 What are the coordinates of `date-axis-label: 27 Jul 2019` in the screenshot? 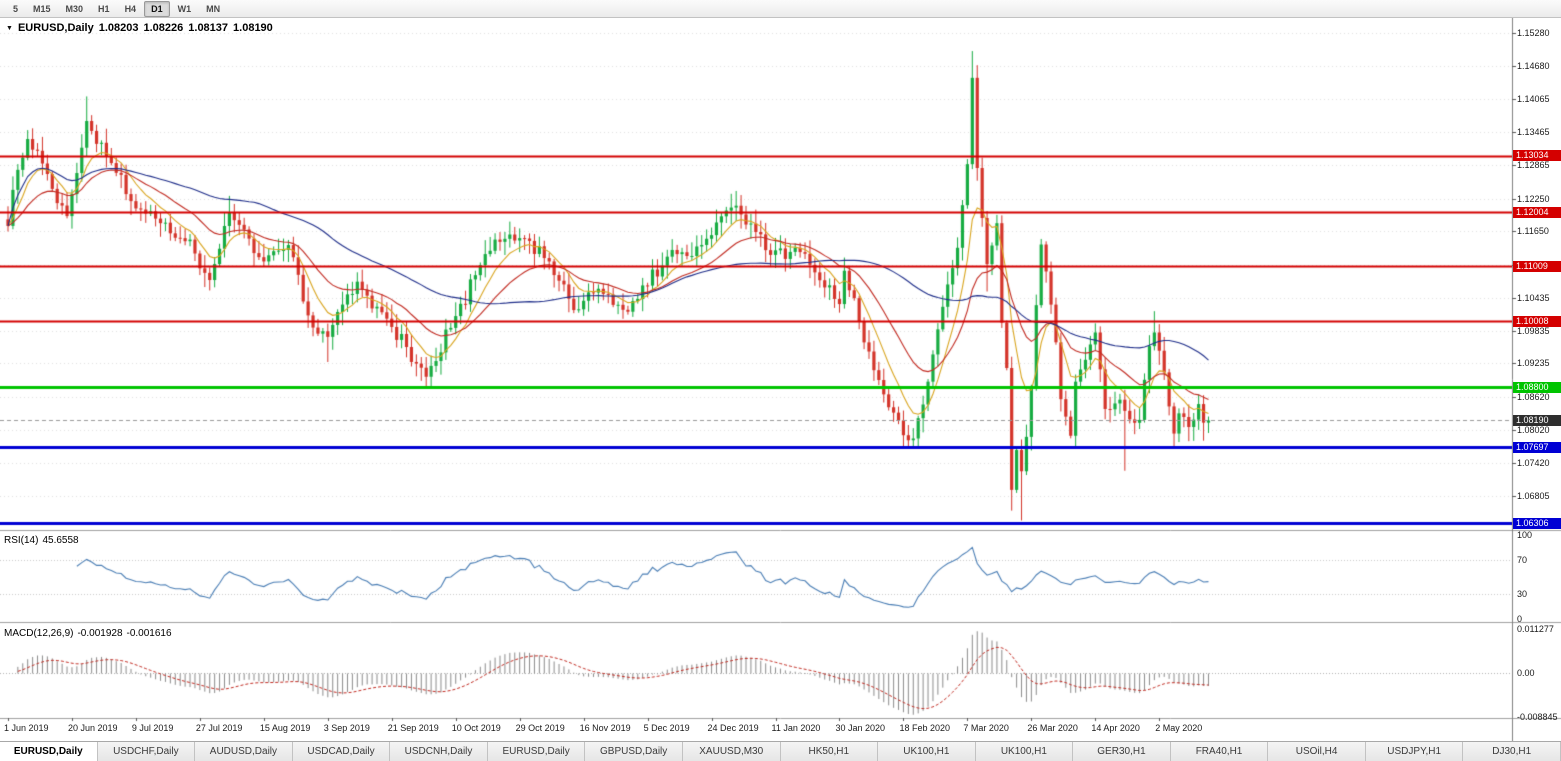 It's located at (219, 728).